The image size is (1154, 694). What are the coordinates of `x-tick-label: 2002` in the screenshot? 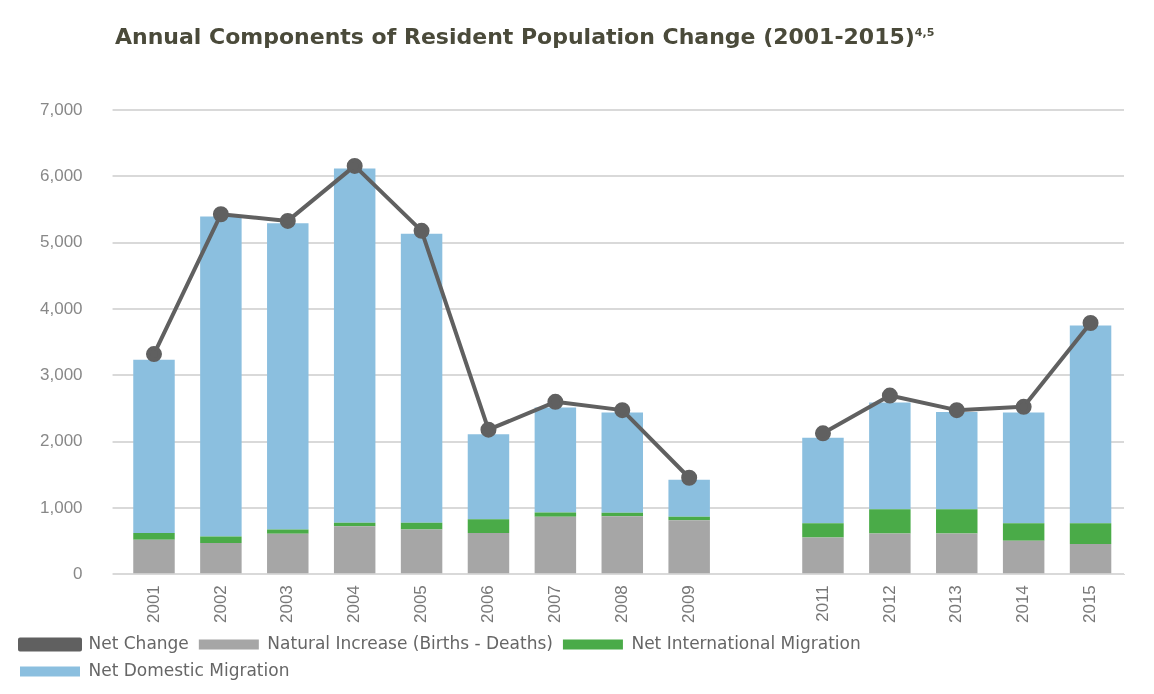 It's located at (220, 604).